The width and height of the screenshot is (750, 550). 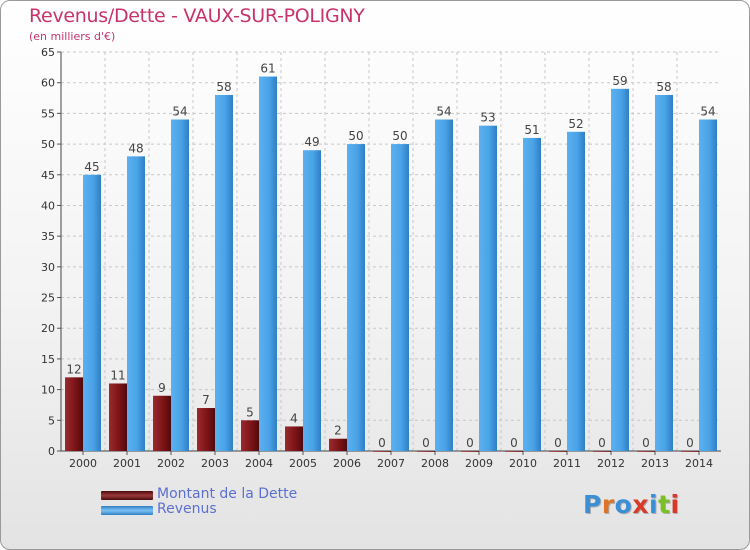 I want to click on legend-label-debt: Montant de la Dette, so click(x=227, y=494).